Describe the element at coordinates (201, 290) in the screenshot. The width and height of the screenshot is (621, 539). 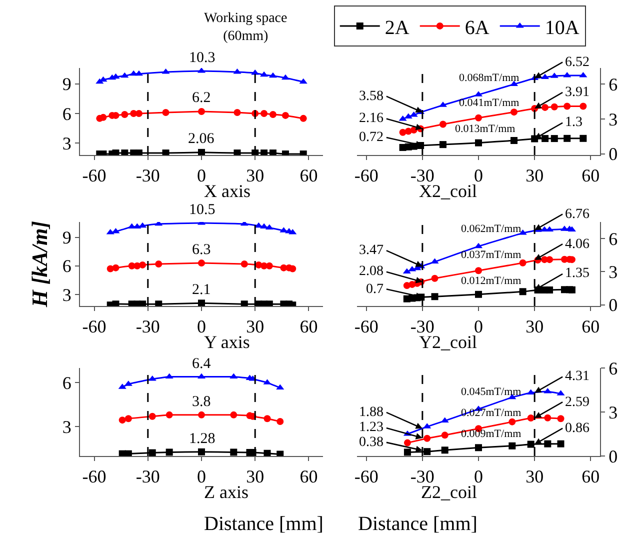
I see `annotation: 2.1` at that location.